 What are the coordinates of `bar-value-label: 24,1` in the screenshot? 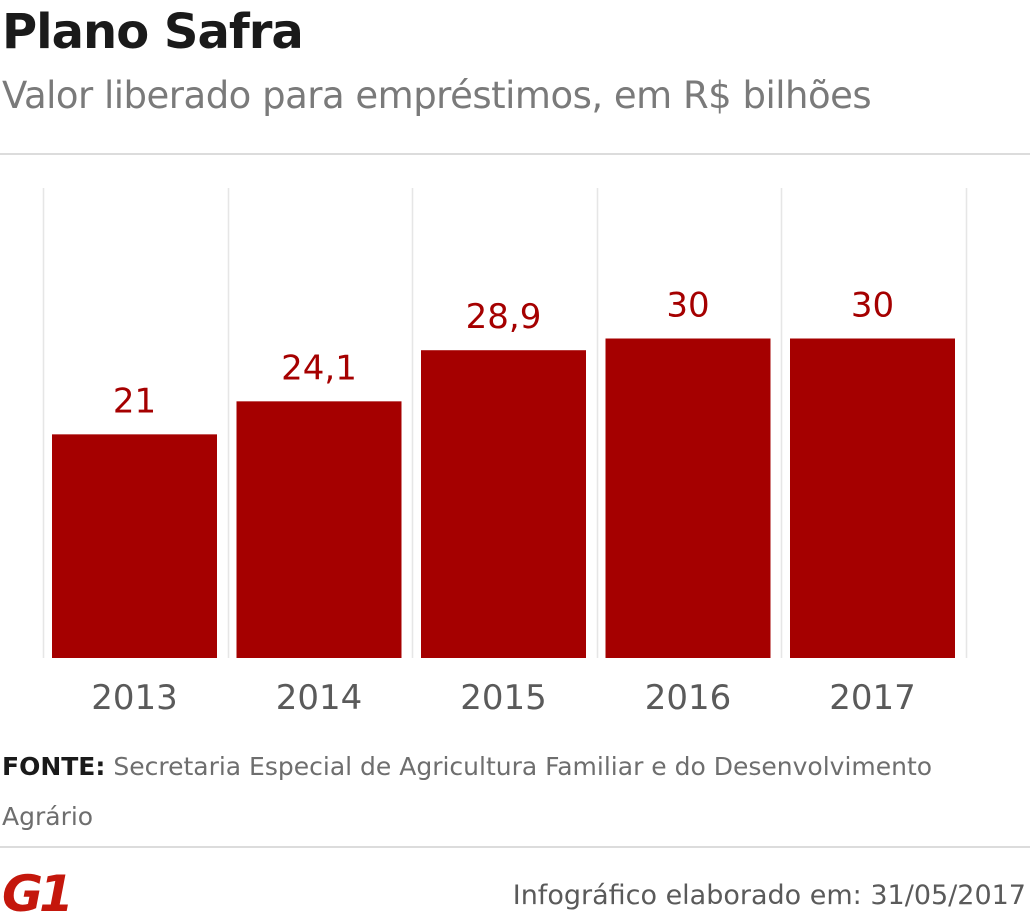 It's located at (319, 368).